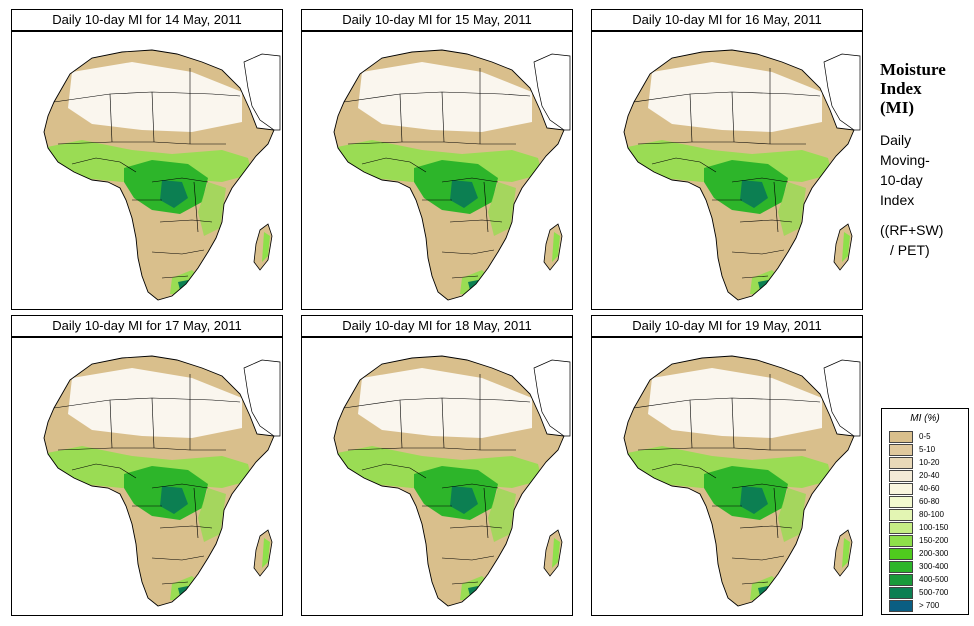 This screenshot has width=974, height=626. I want to click on map-panel-5: Daily 10-day MI for 18 May, 2011, so click(437, 465).